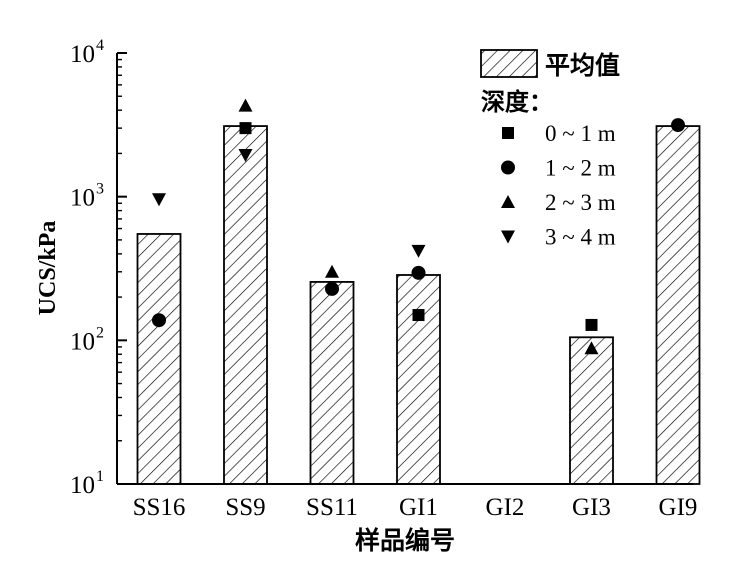 This screenshot has width=754, height=568. I want to click on point-triangle-up-ss9, so click(245, 105).